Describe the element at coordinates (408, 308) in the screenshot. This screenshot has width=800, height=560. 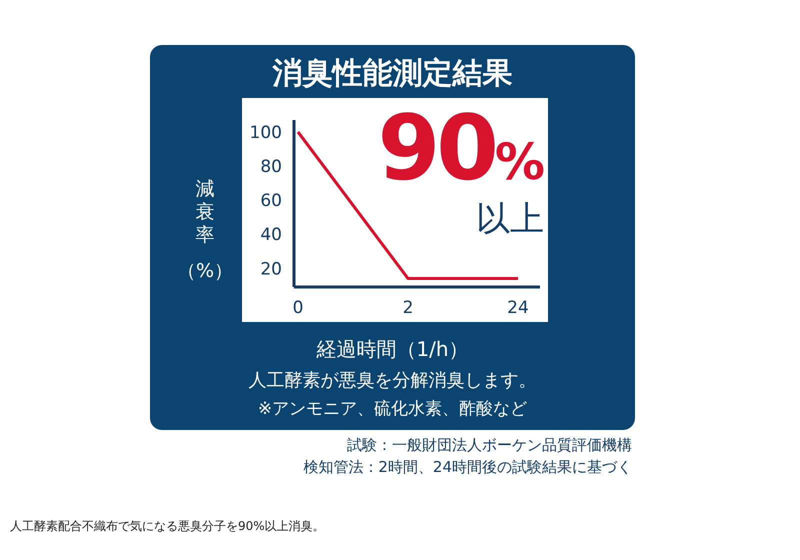
I see `x-tick-label: 2` at that location.